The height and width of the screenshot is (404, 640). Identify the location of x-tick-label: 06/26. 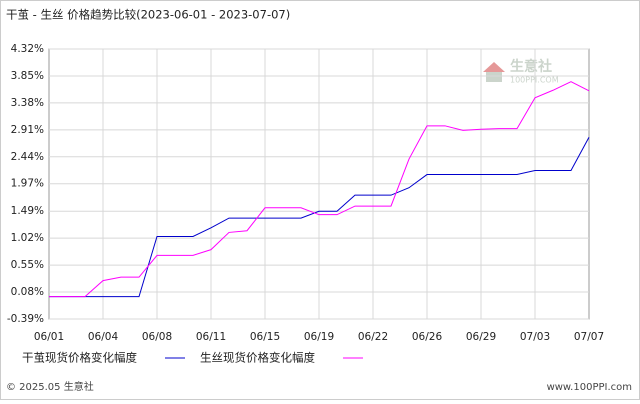
(427, 337).